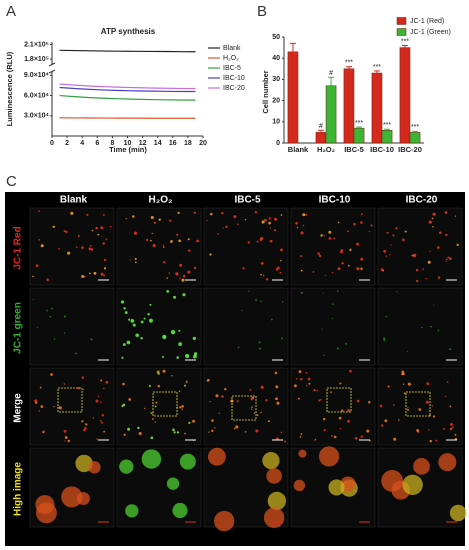  Describe the element at coordinates (70, 400) in the screenshot. I see `zoom-box` at that location.